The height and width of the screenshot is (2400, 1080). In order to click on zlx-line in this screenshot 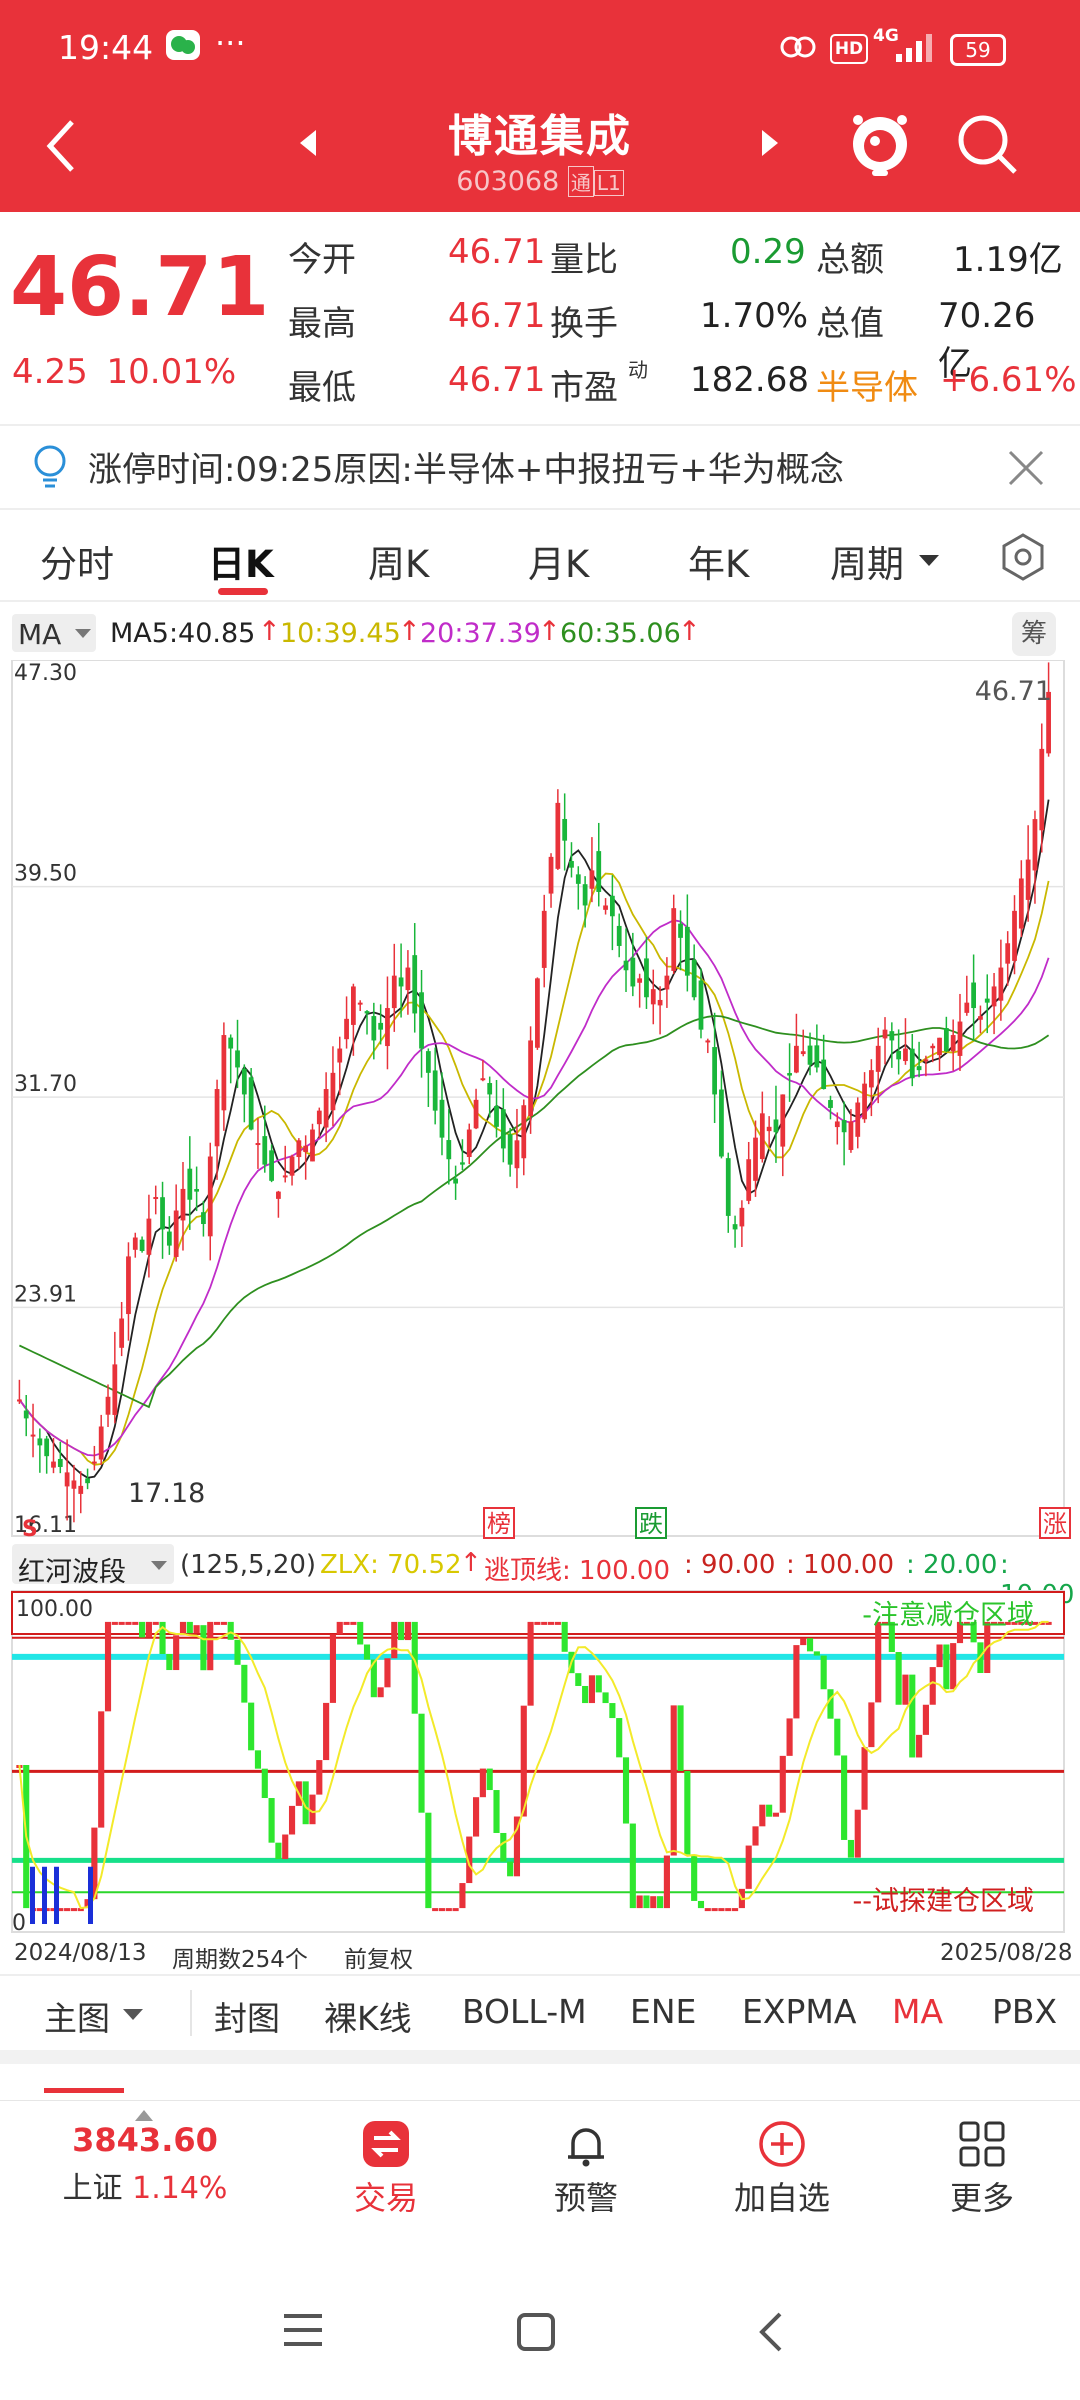, I will do `click(533, 1765)`.